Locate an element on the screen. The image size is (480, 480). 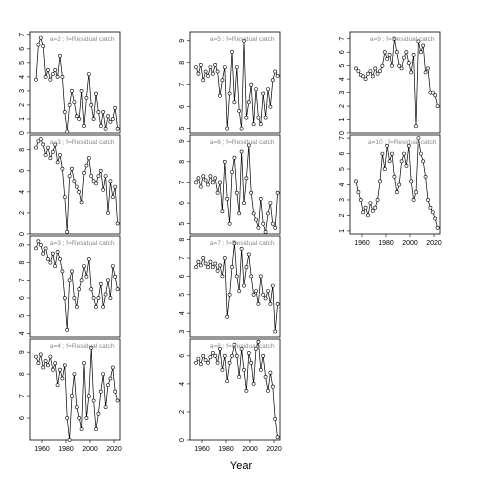
panel-3: a=9 ; f=Residual catch 0 1 2 3 4 5 6 7 is located at coordinates (390, 83).